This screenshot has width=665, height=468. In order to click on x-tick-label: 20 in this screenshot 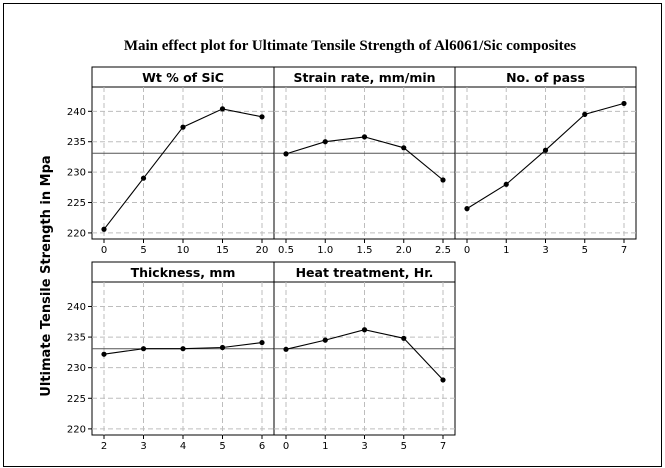, I will do `click(262, 250)`.